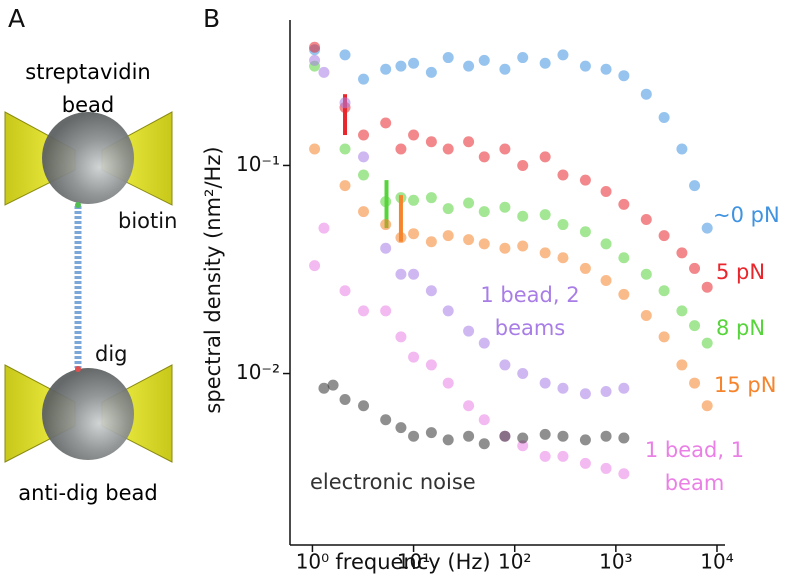  Describe the element at coordinates (741, 272) in the screenshot. I see `series-label: 5 pN` at that location.